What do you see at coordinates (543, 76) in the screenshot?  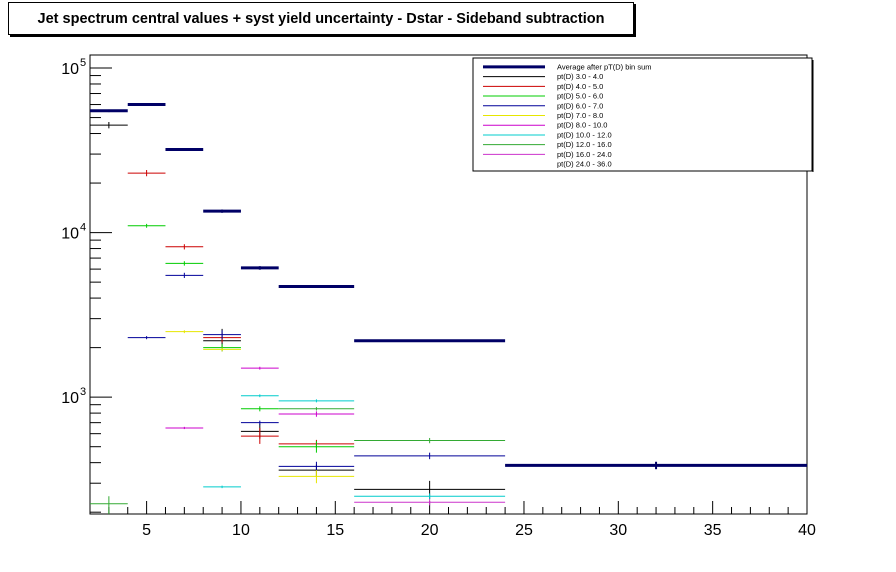 I see `legend-entry: pt(D) 3.0 - 4.0` at bounding box center [543, 76].